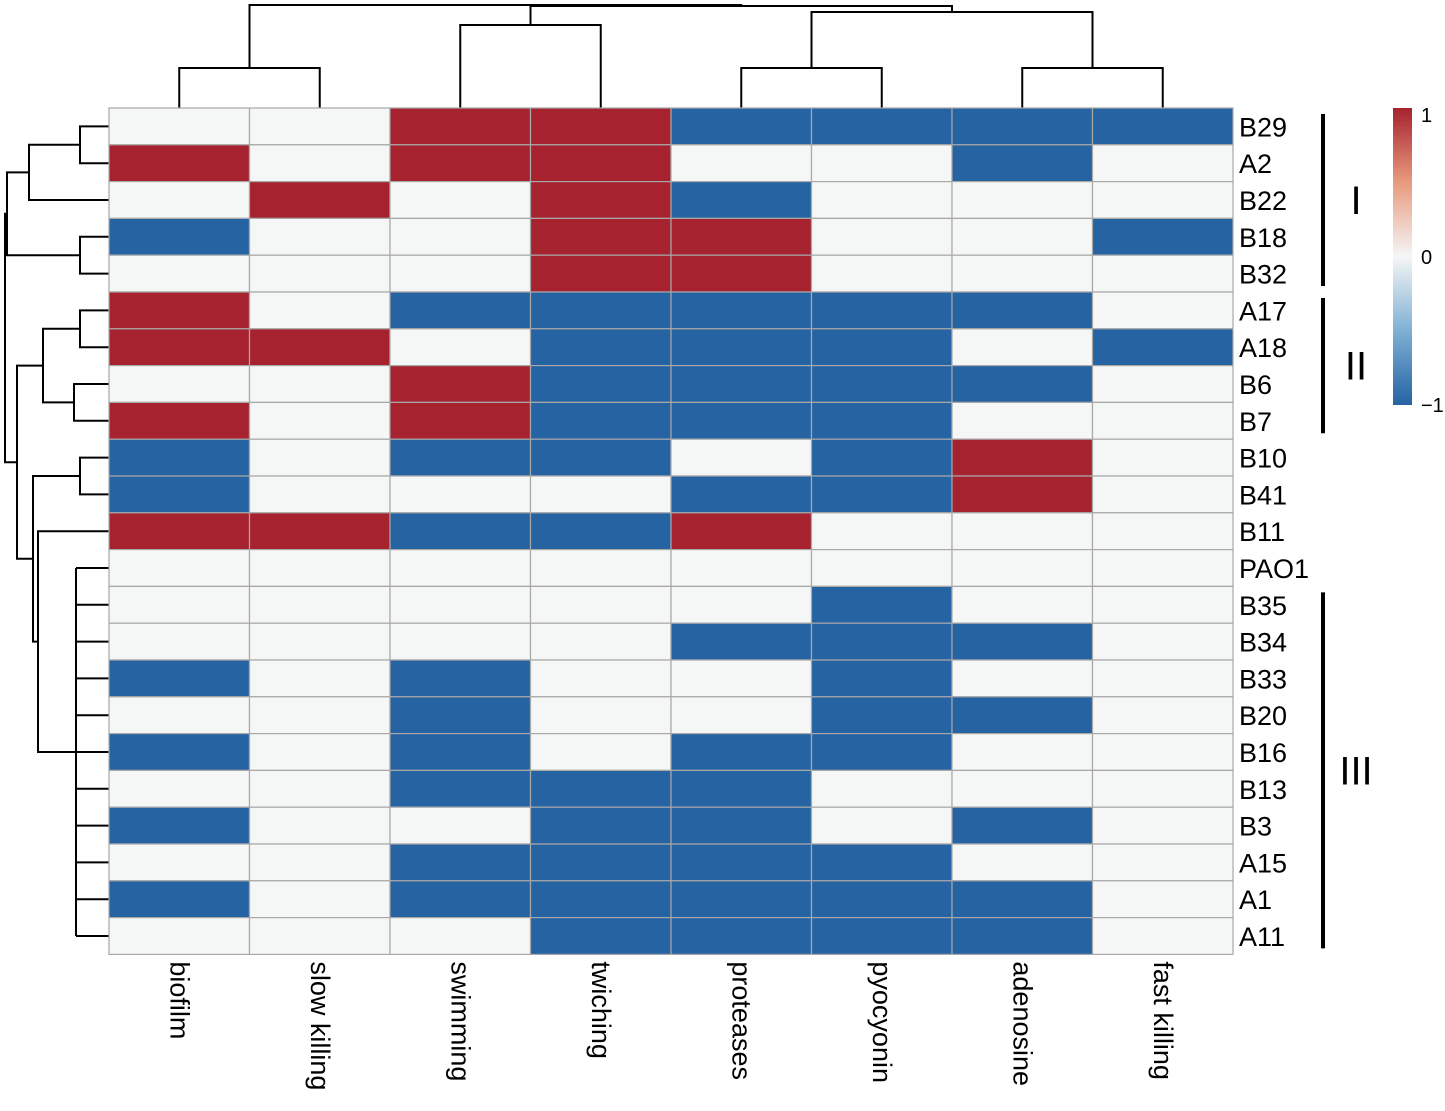  I want to click on cell-b18-slow-killing, so click(319, 236).